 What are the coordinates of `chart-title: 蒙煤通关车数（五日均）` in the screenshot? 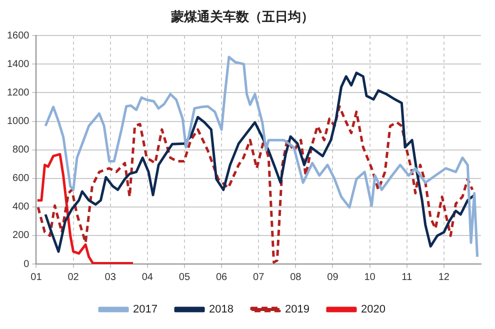 It's located at (242, 17).